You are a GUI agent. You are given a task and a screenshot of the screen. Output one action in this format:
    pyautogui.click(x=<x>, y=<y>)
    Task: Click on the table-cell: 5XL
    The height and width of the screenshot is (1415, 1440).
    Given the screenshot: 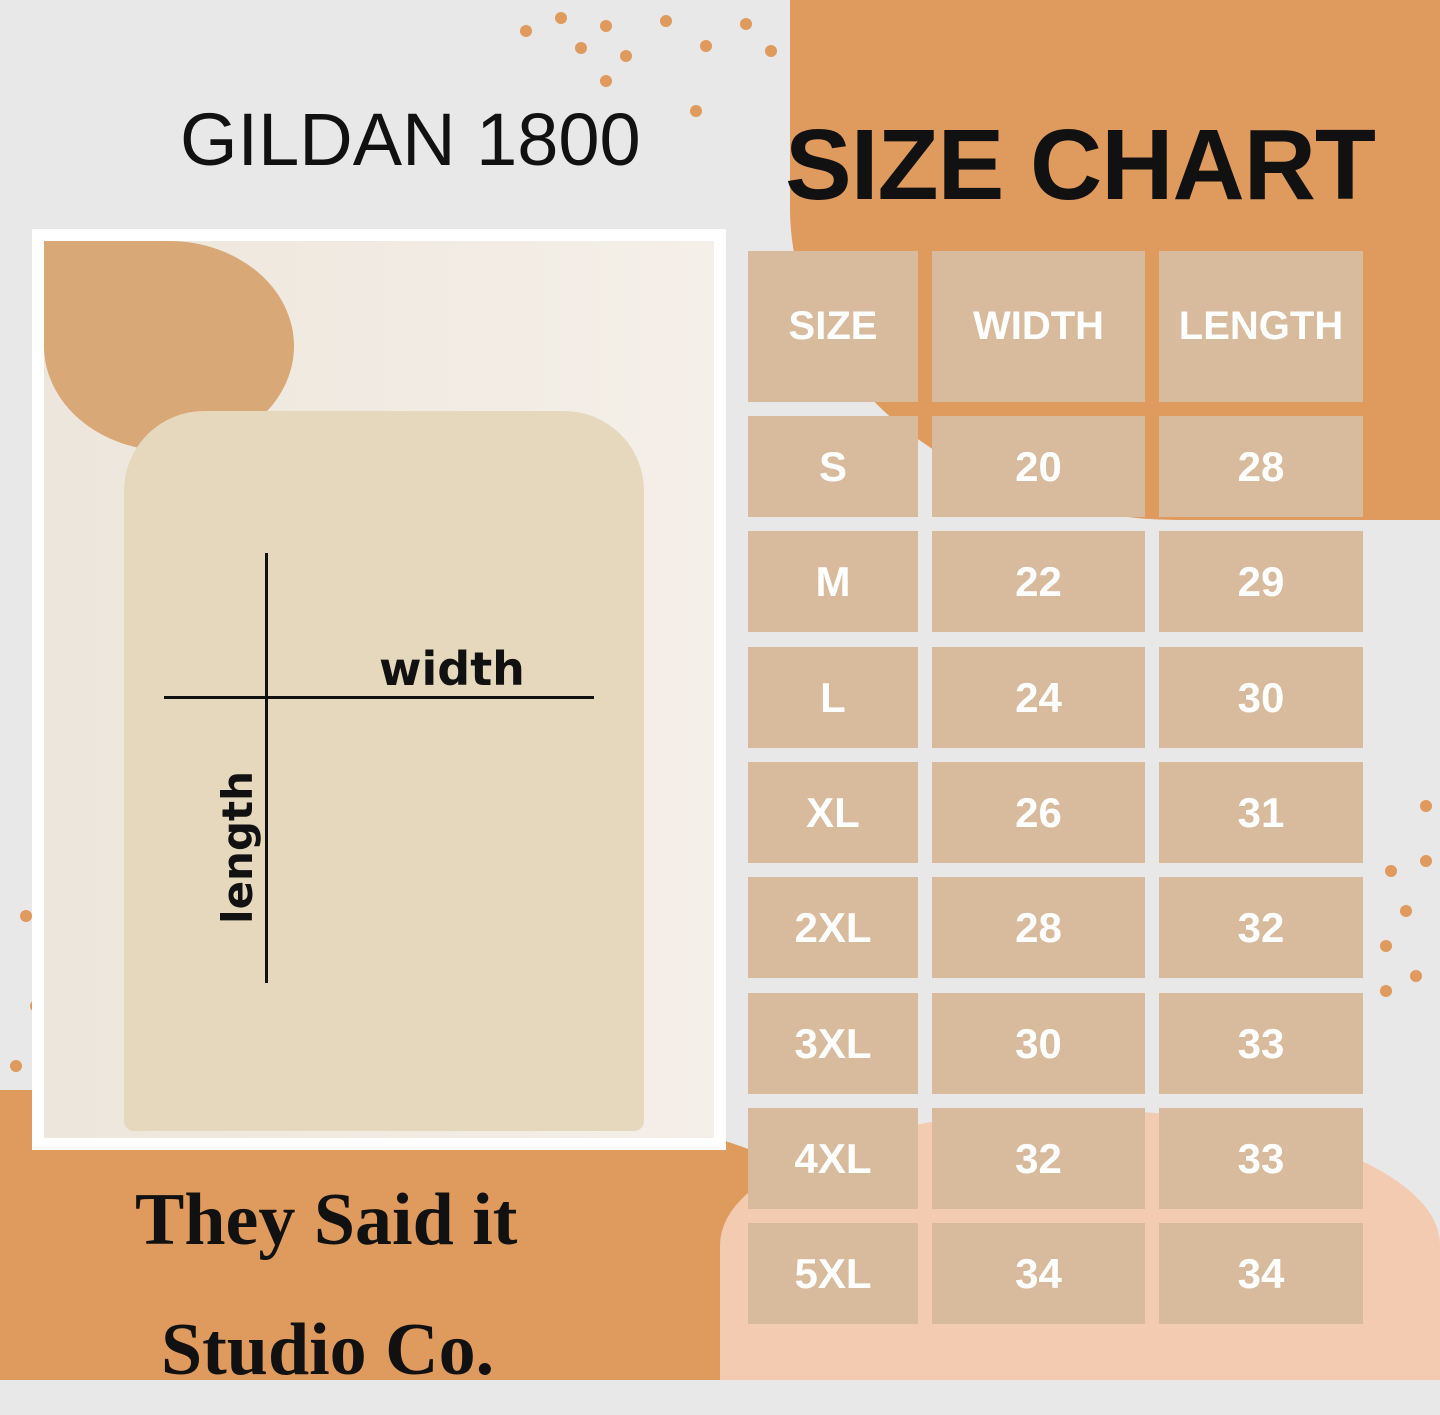 What is the action you would take?
    pyautogui.click(x=833, y=1273)
    